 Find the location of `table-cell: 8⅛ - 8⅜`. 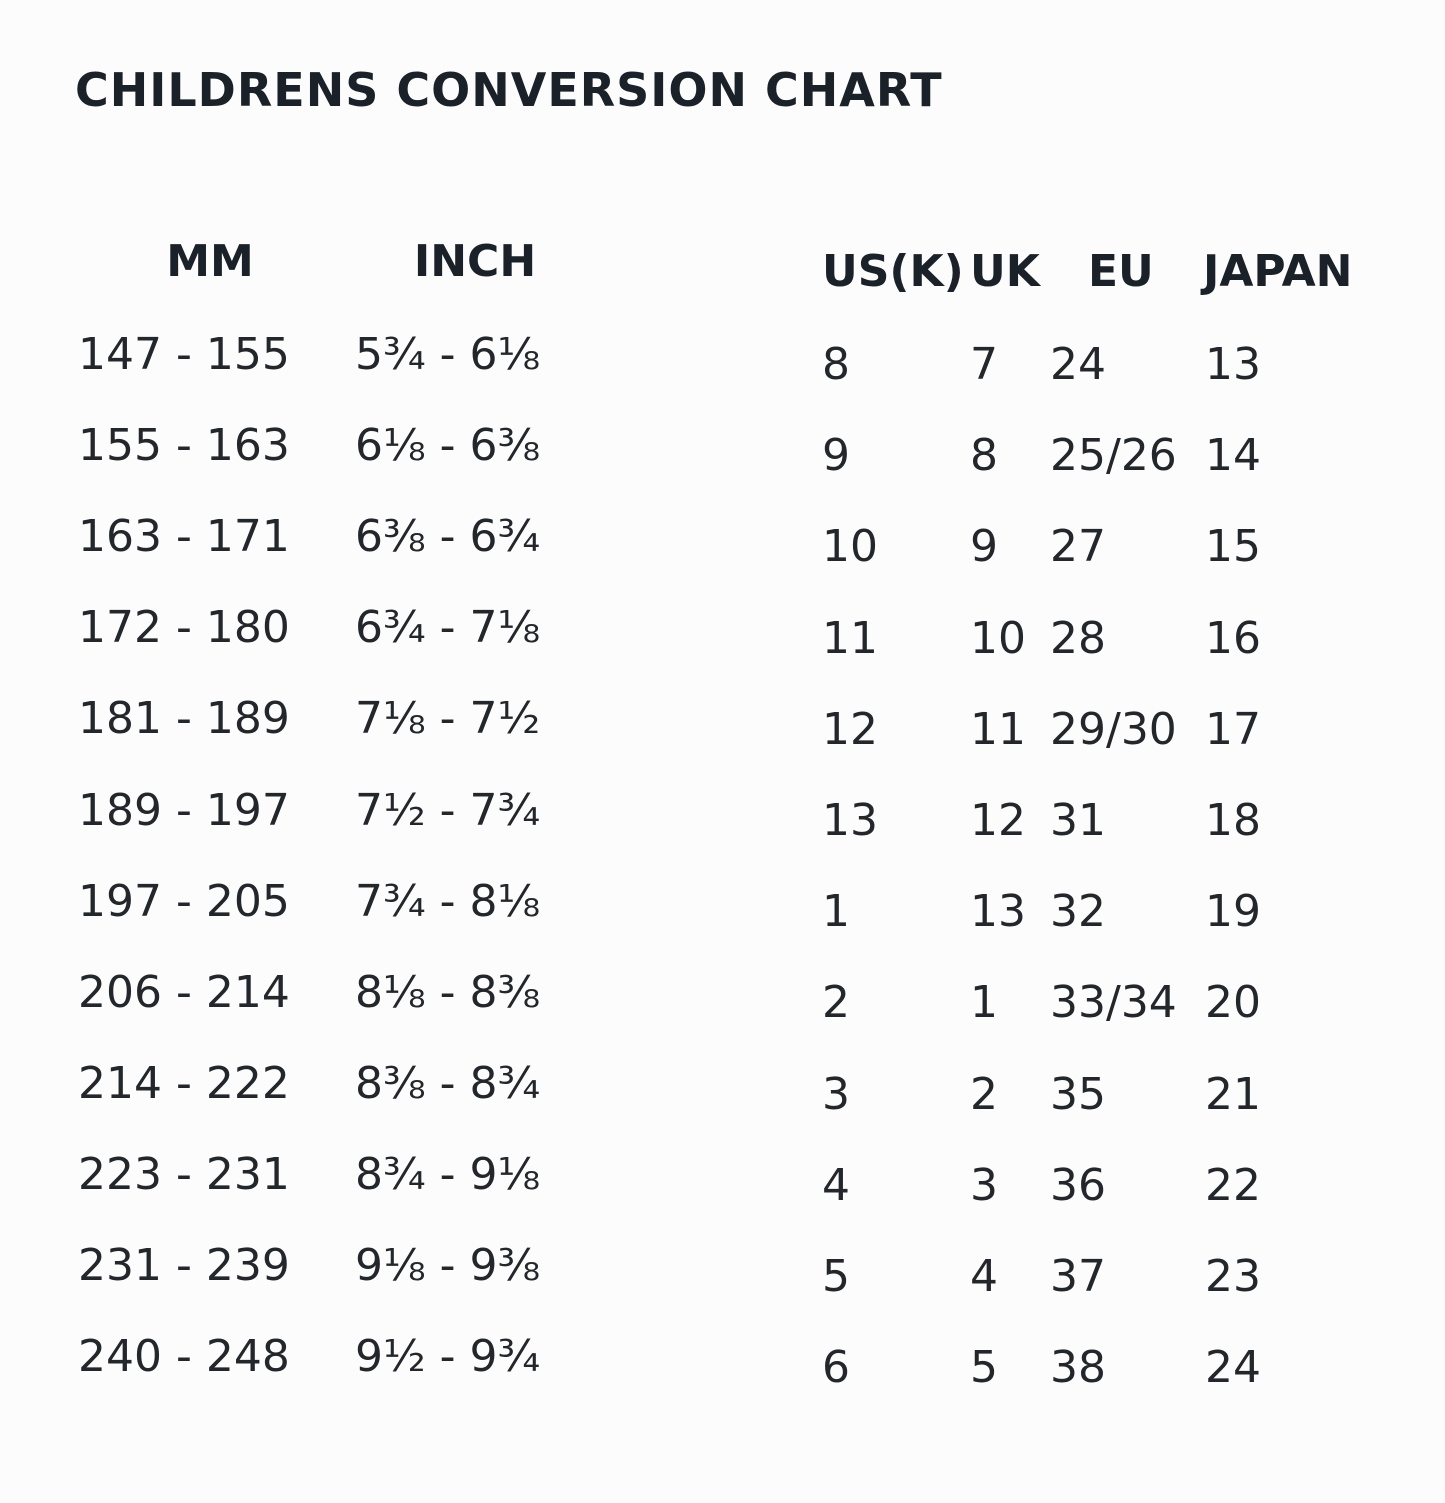

table-cell: 8⅛ - 8⅜ is located at coordinates (448, 992).